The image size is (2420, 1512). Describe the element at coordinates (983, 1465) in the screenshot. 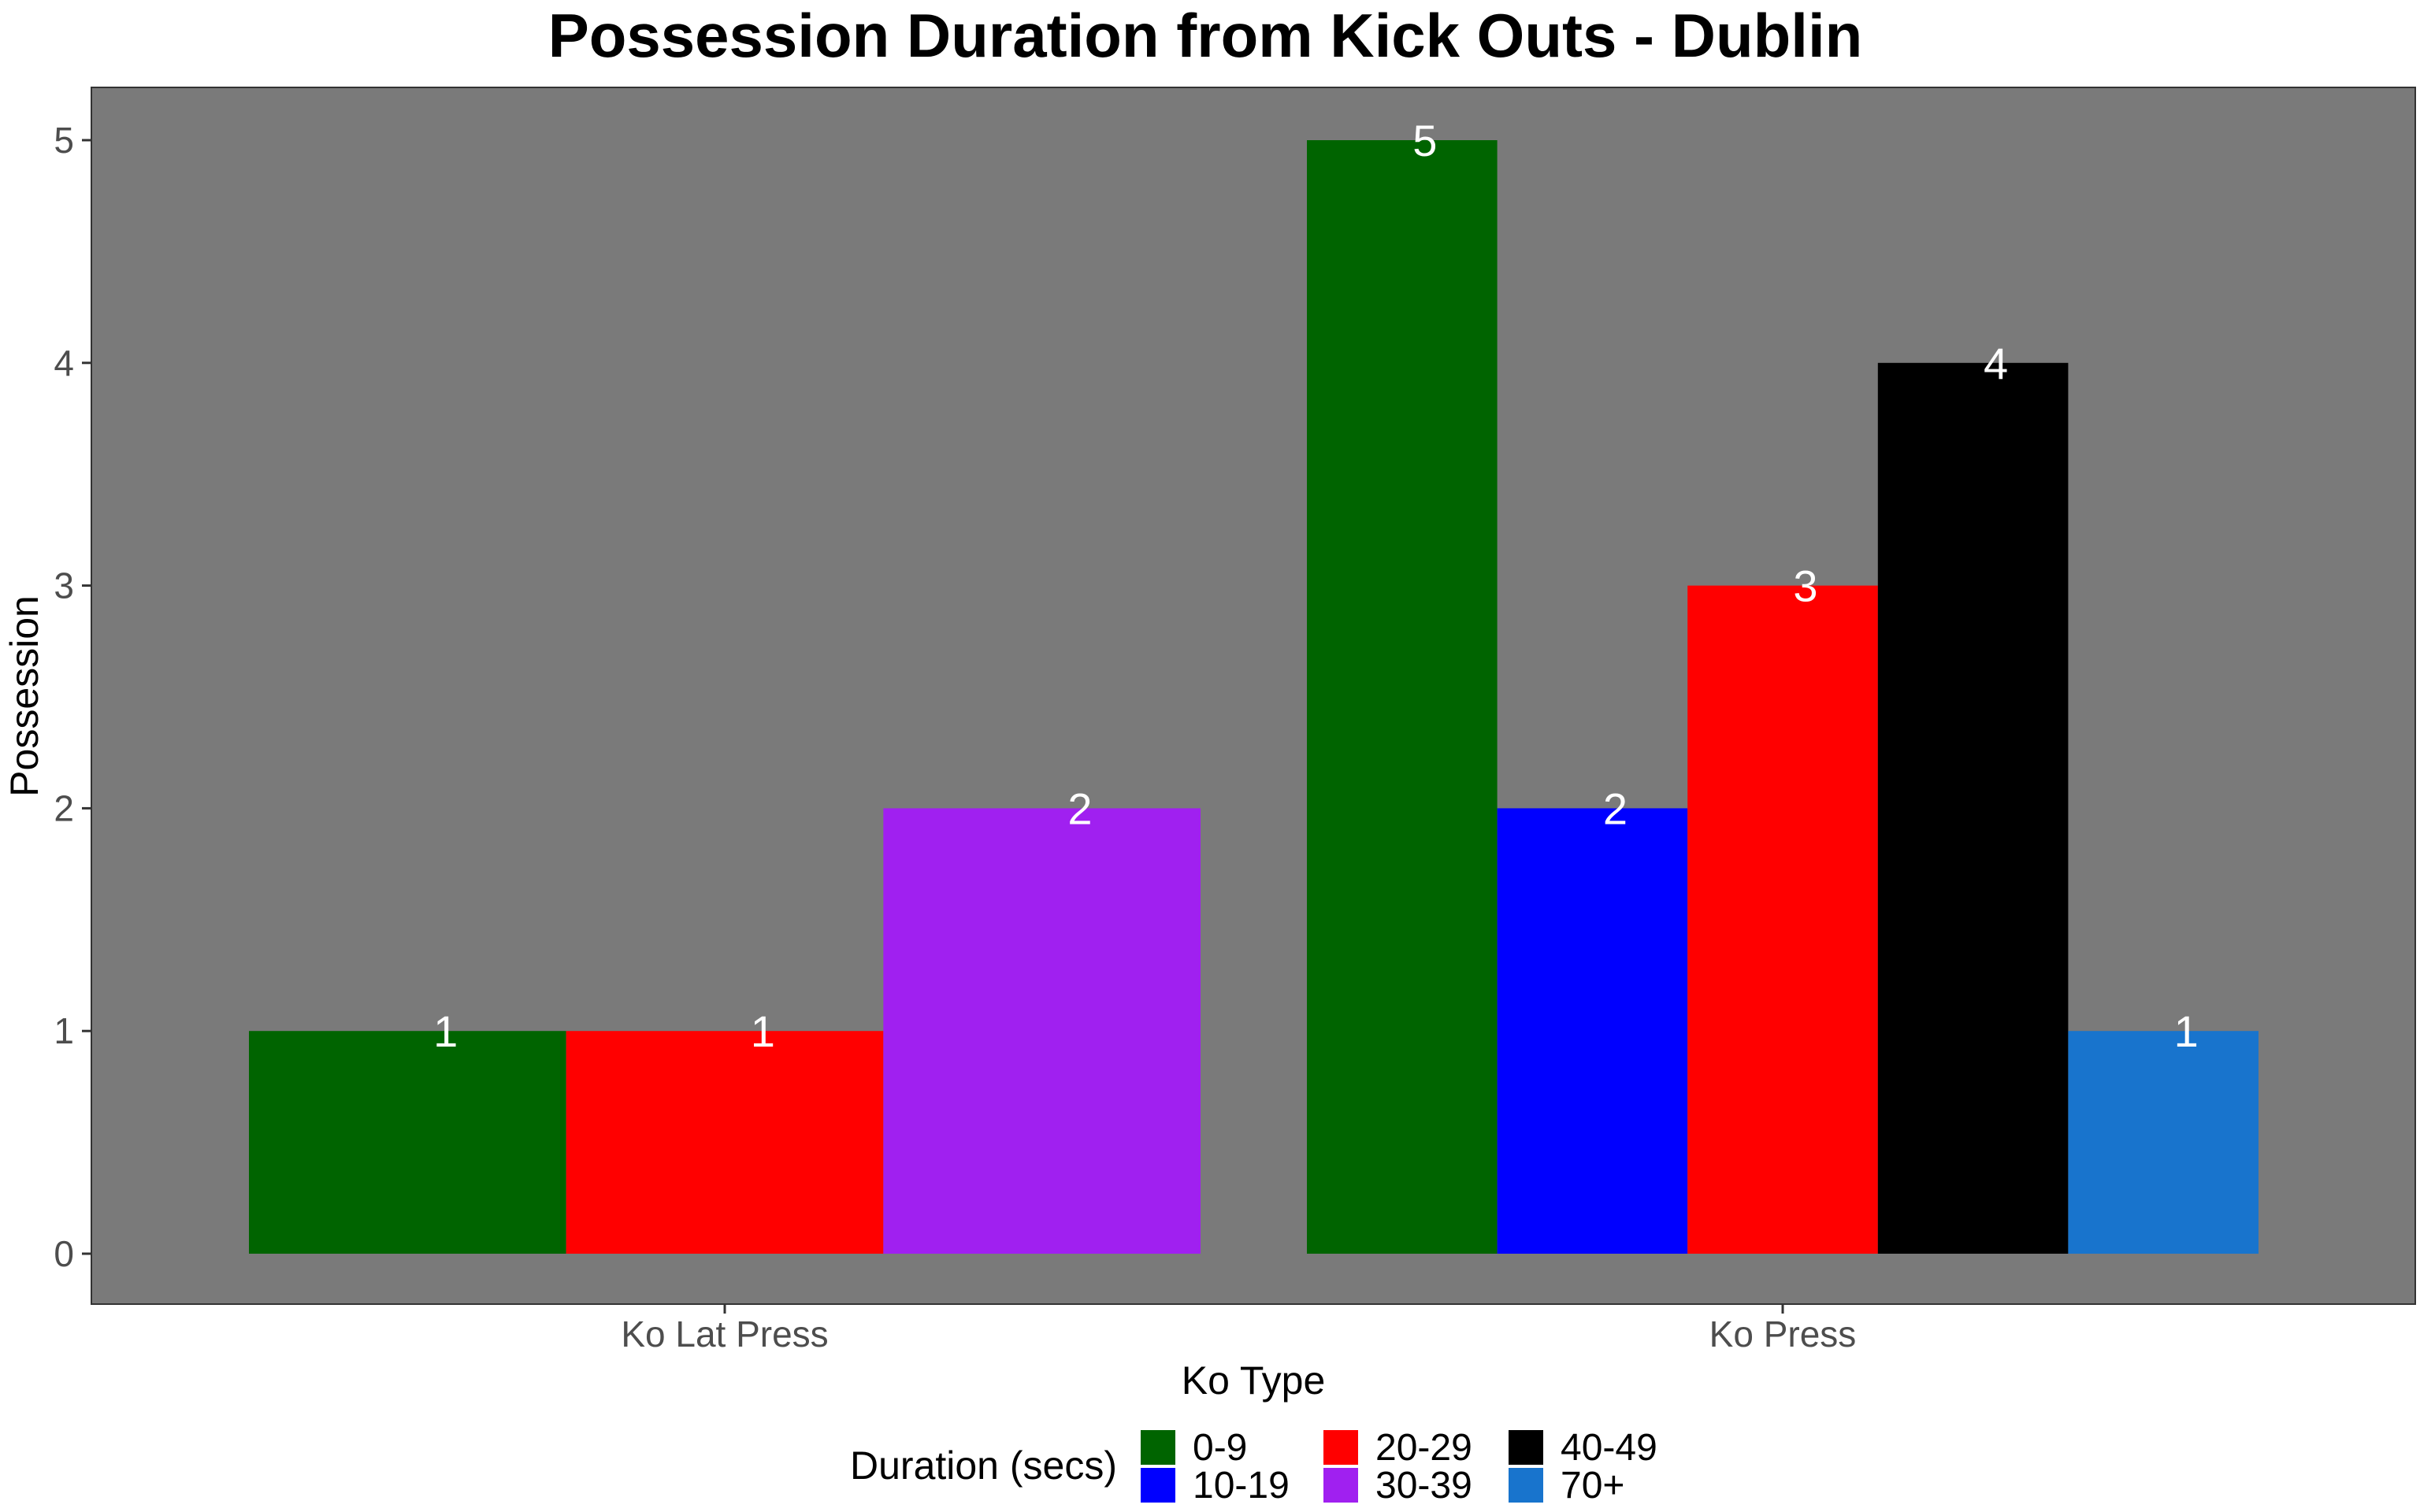

I see `legend-title: Duration (secs)` at that location.